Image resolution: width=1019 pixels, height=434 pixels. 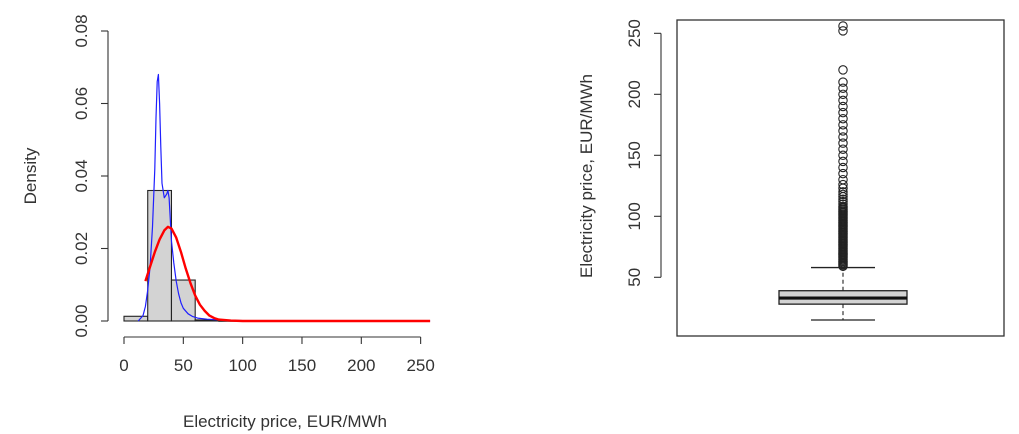 What do you see at coordinates (81, 248) in the screenshot?
I see `y-tick-label: 0.02` at bounding box center [81, 248].